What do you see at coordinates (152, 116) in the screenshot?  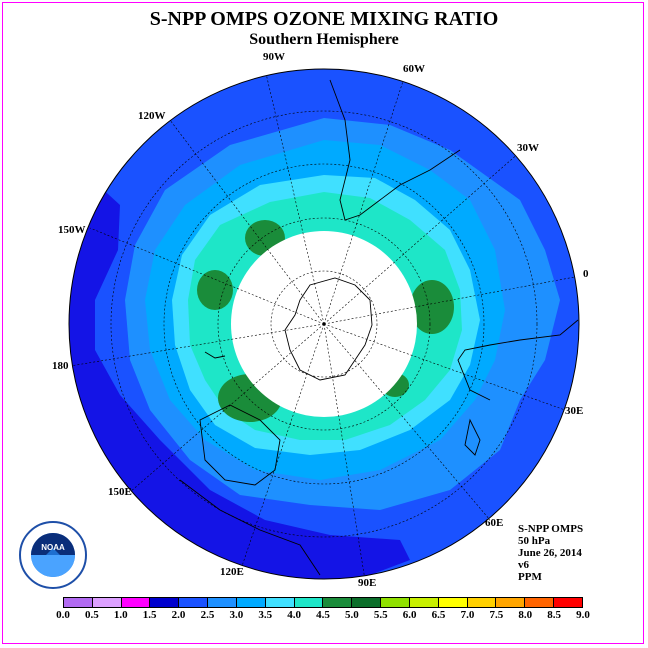 I see `lon-label-120w: 120W` at bounding box center [152, 116].